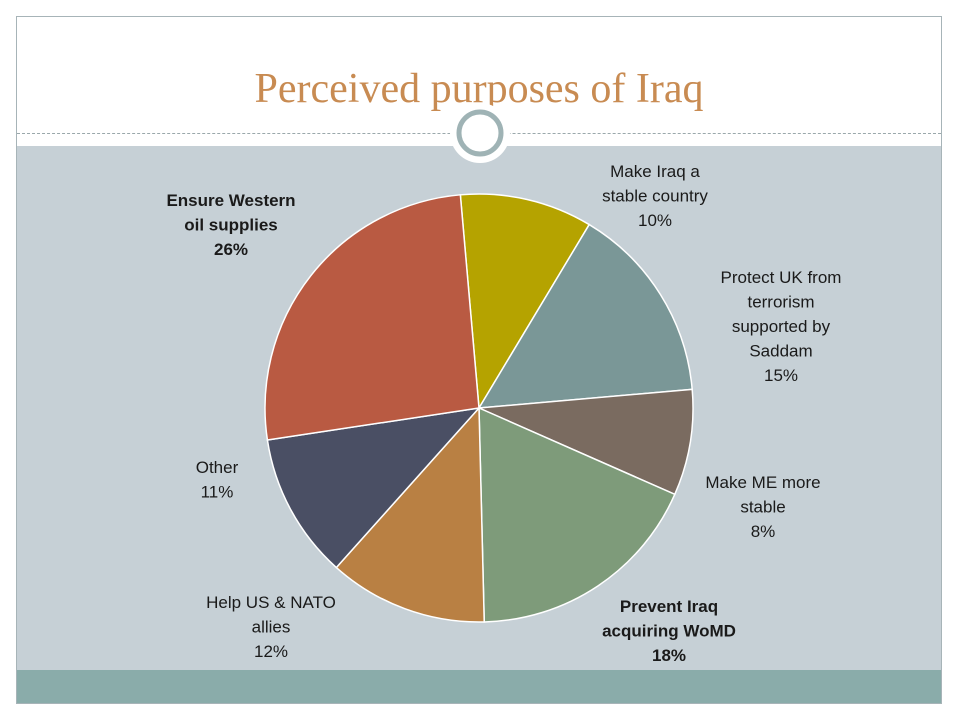 The image size is (960, 720). What do you see at coordinates (780, 302) in the screenshot?
I see `slice-label-line: terrorism` at bounding box center [780, 302].